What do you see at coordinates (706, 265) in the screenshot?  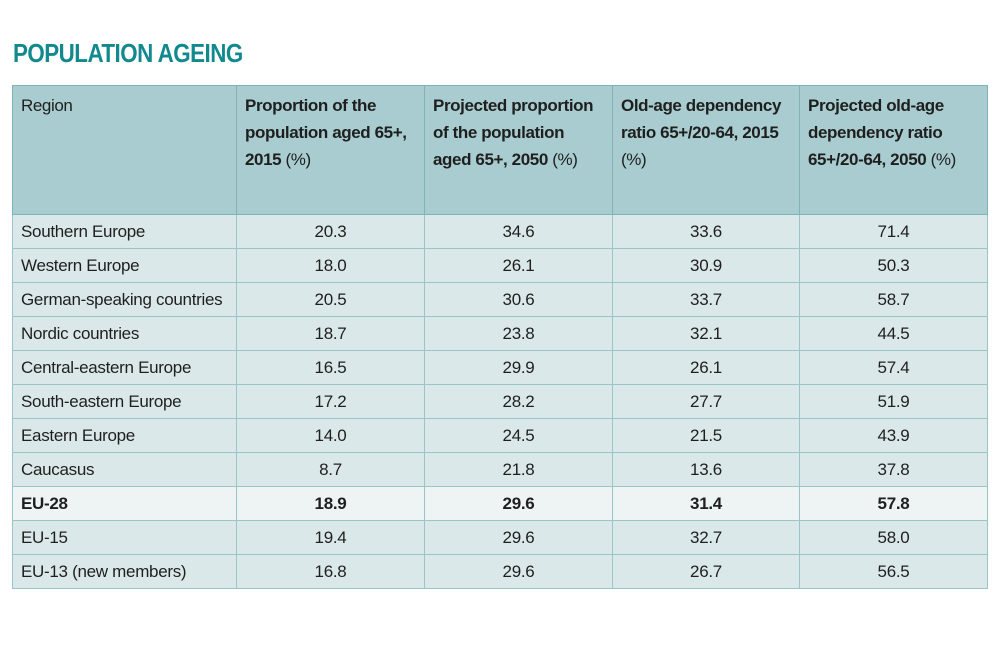 I see `value-cell: 30.9` at bounding box center [706, 265].